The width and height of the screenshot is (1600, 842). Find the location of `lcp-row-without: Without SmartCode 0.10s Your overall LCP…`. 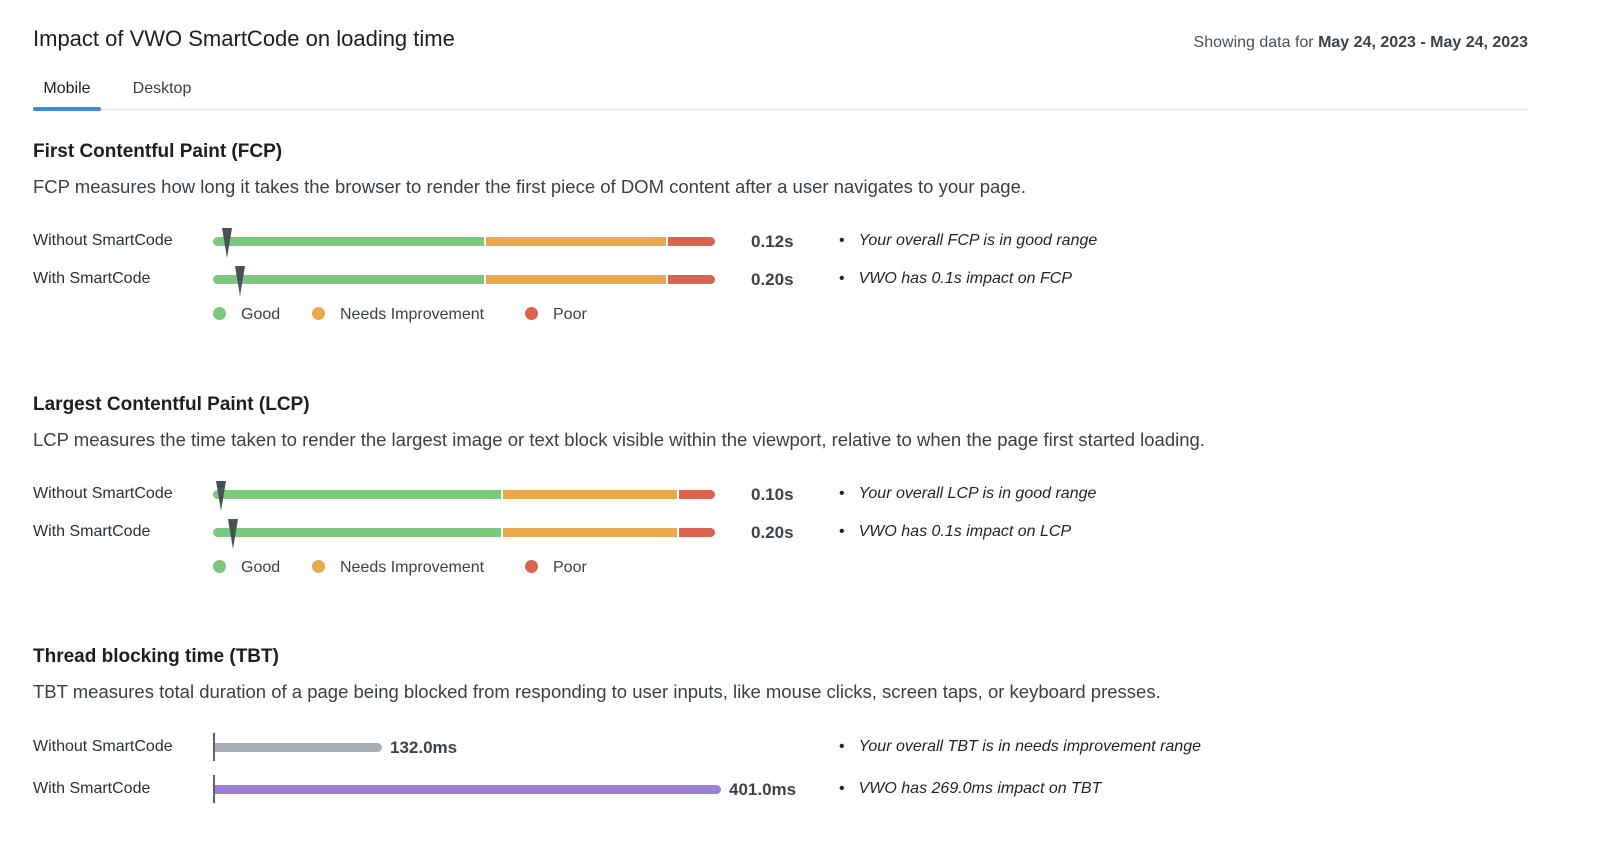

lcp-row-without: Without SmartCode 0.10s Your overall LCP… is located at coordinates (783, 496).